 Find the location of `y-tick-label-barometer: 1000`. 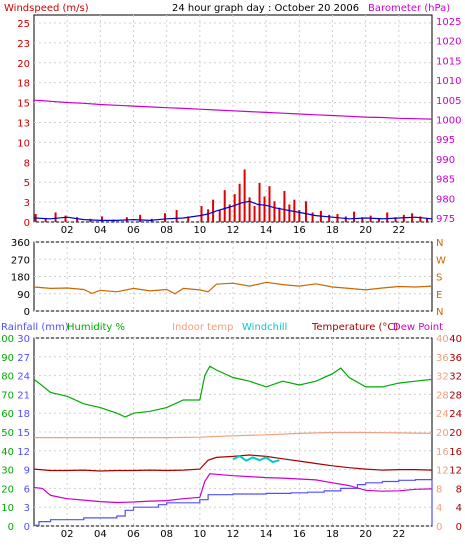

y-tick-label-barometer: 1000 is located at coordinates (448, 120).